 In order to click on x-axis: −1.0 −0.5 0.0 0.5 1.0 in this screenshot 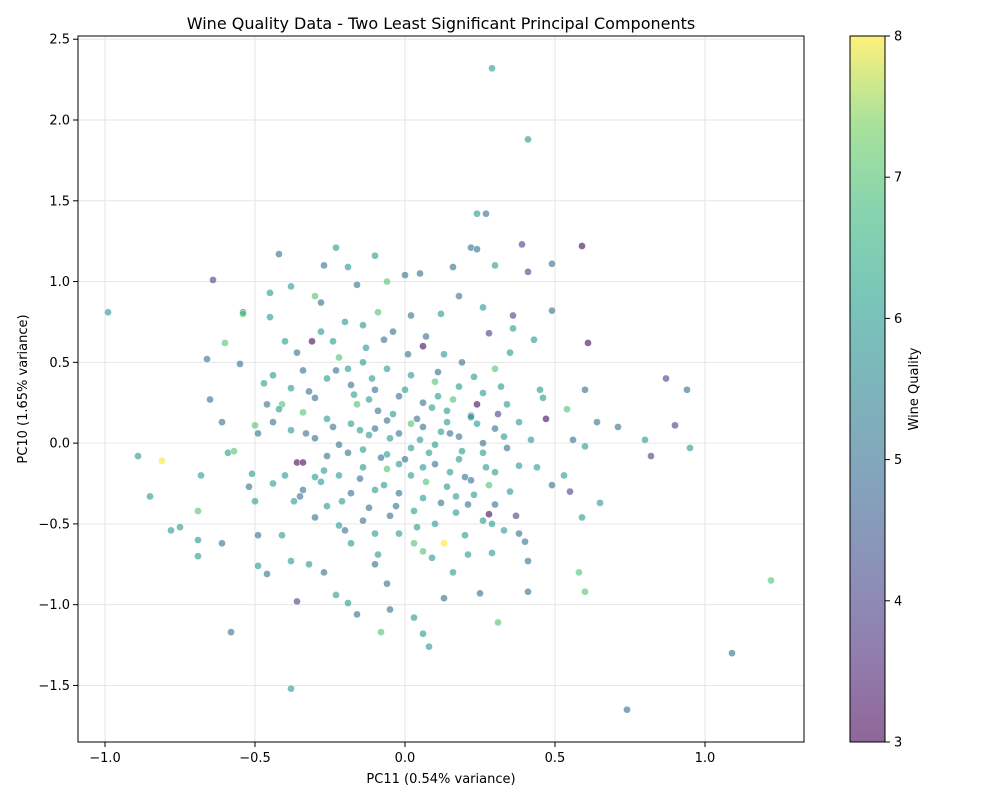, I will do `click(402, 754)`.